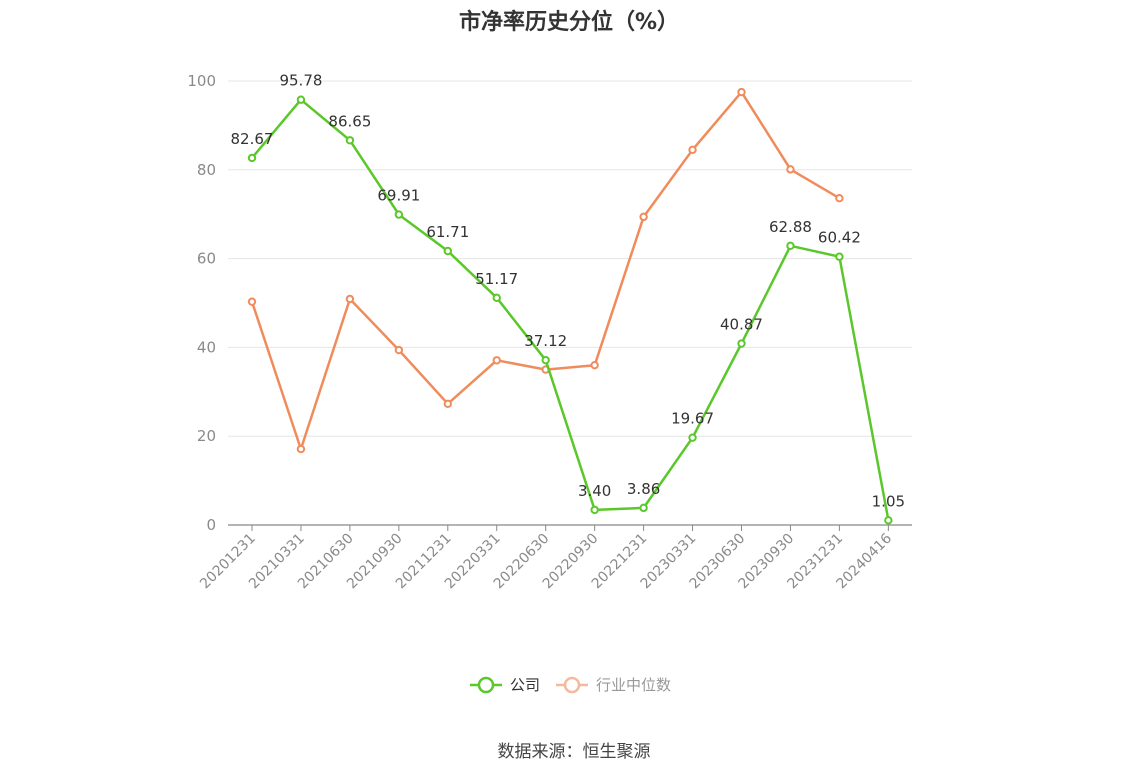 This screenshot has height=776, width=1148. What do you see at coordinates (525, 685) in the screenshot?
I see `legend-label: 公司` at bounding box center [525, 685].